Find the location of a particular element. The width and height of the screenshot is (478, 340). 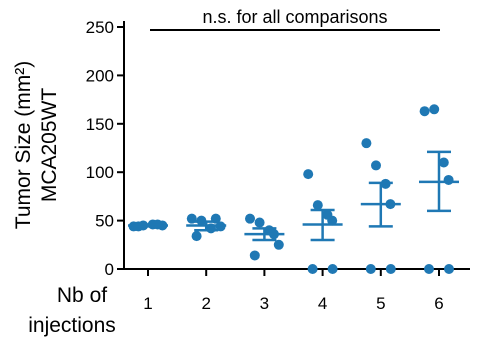

y-axis-title: Tumor Size (mm²) MCA205WT is located at coordinates (36, 145).